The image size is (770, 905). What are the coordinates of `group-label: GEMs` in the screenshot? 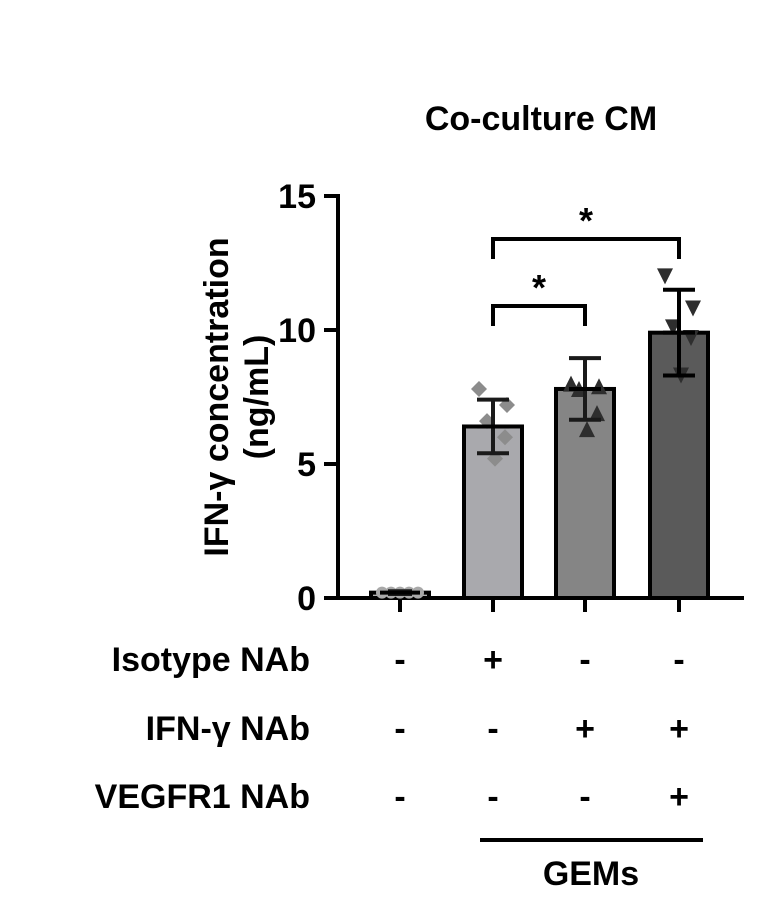 It's located at (591, 874).